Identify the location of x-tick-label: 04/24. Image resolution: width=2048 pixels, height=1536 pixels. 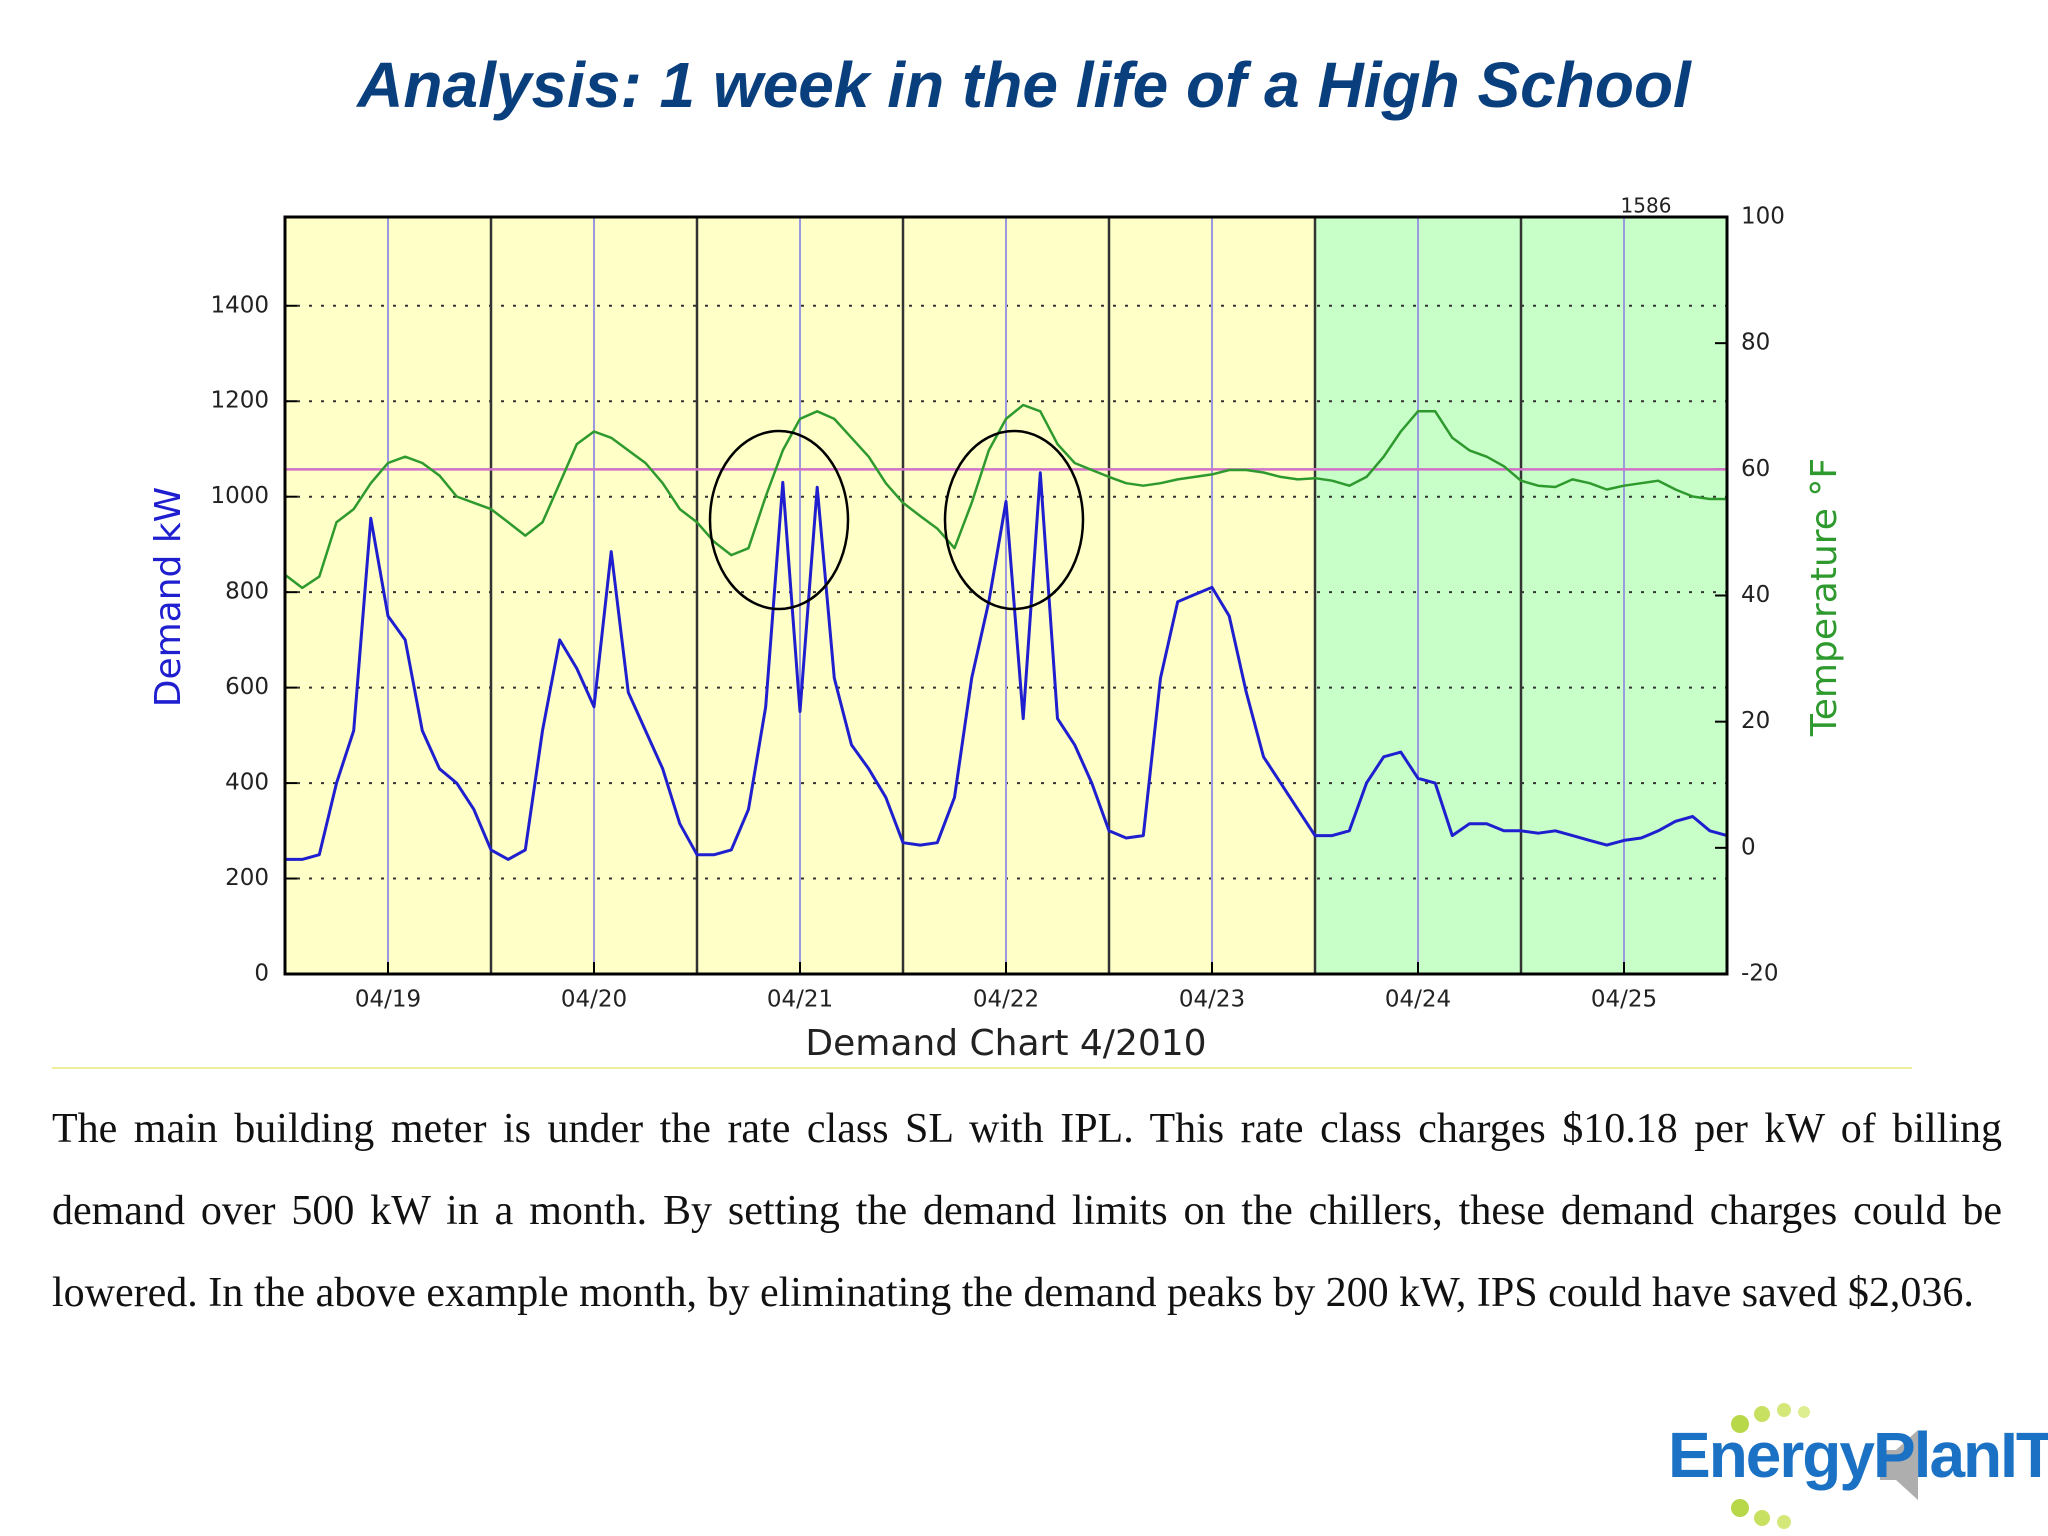
(1418, 1000).